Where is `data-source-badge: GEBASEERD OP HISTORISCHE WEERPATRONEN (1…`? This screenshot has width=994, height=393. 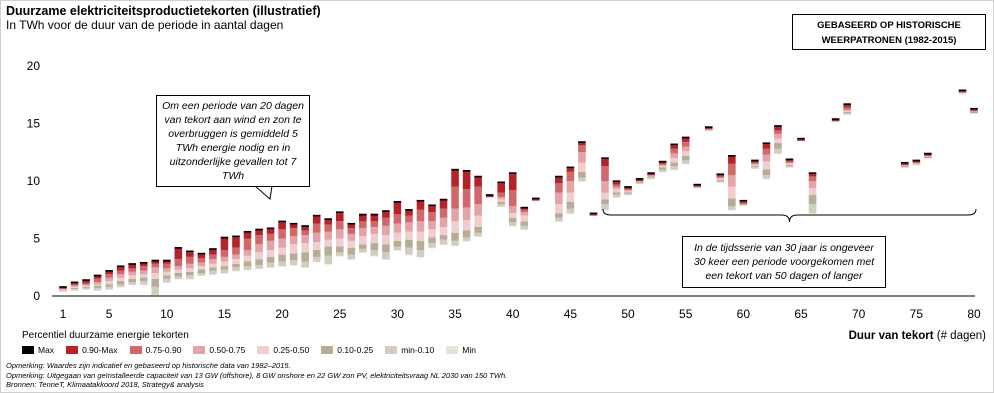
data-source-badge: GEBASEERD OP HISTORISCHE WEERPATRONEN (1… is located at coordinates (889, 32).